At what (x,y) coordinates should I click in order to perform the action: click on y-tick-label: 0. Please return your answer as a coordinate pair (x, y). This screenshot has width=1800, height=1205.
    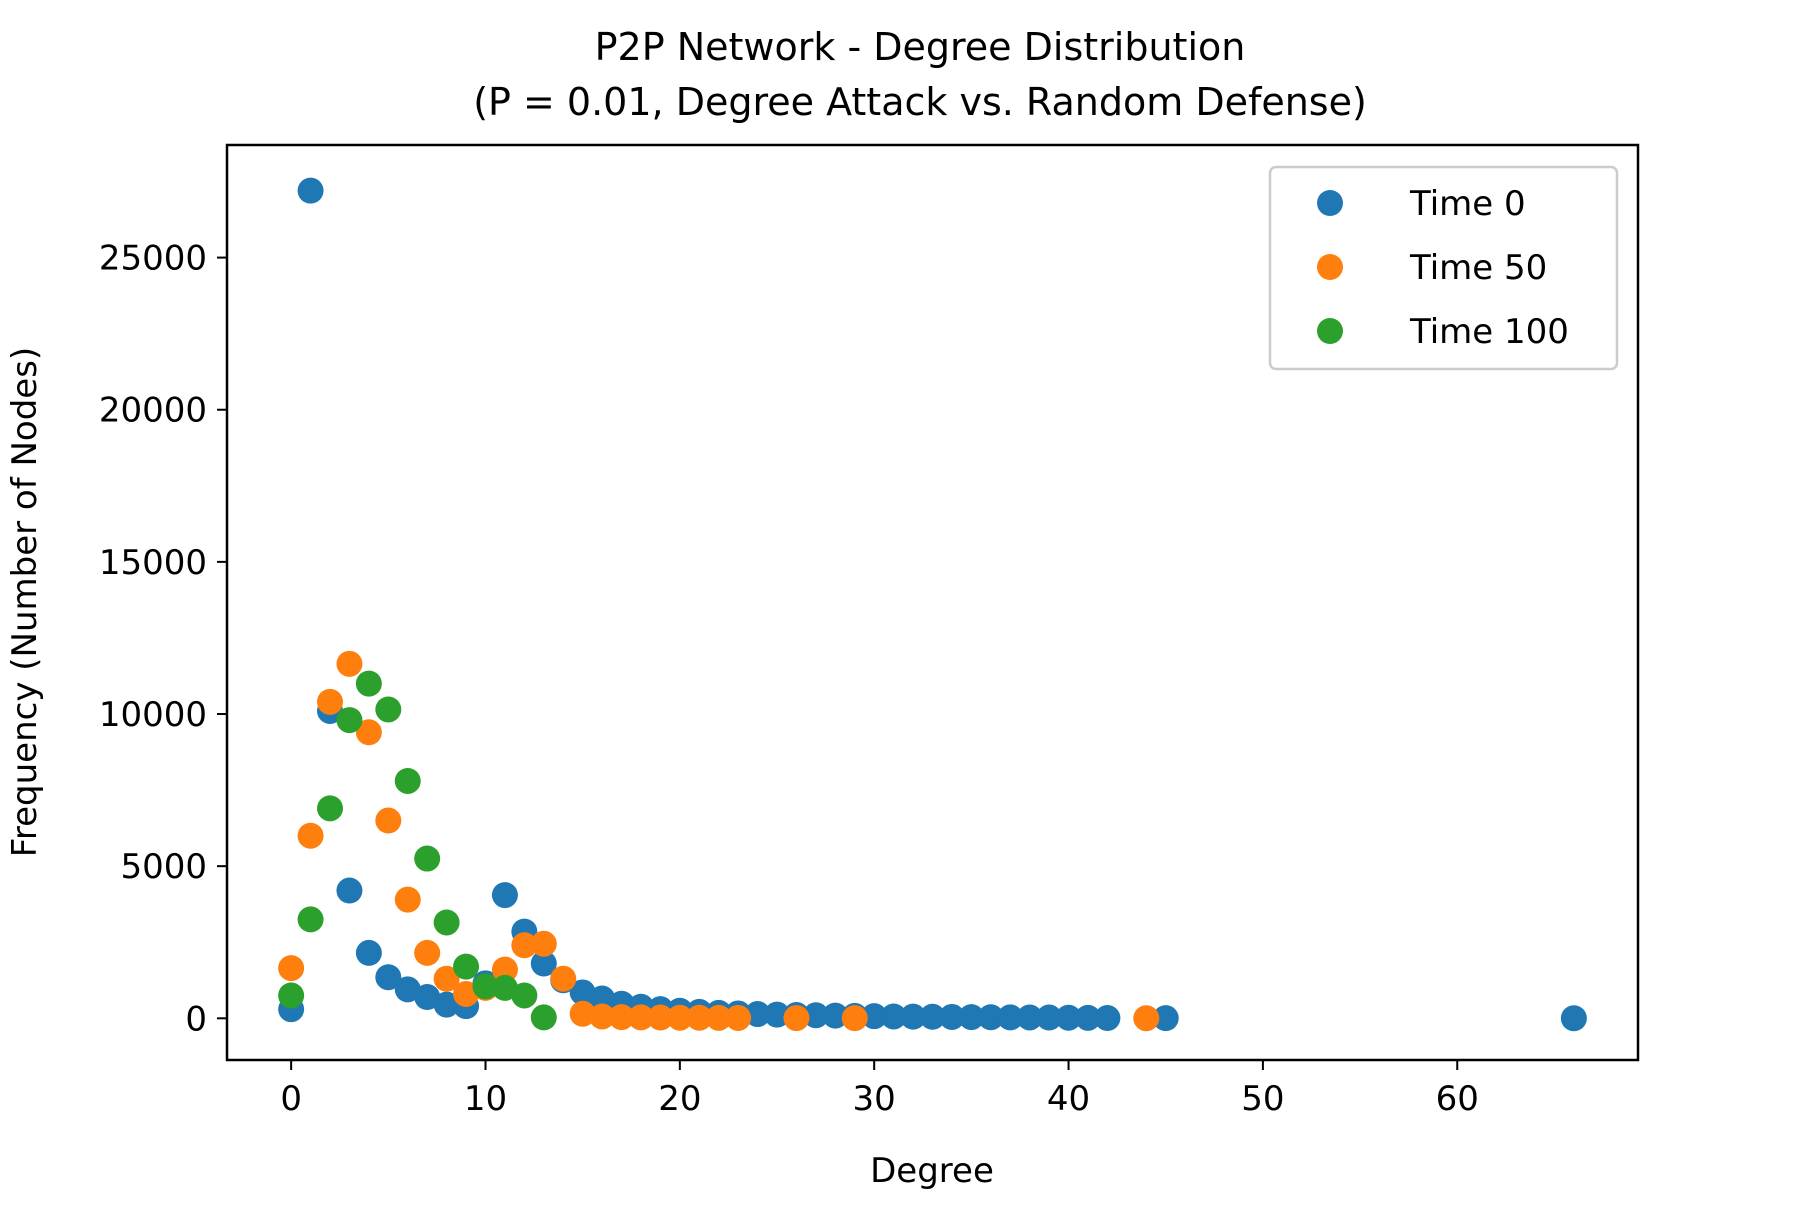
    Looking at the image, I should click on (196, 1019).